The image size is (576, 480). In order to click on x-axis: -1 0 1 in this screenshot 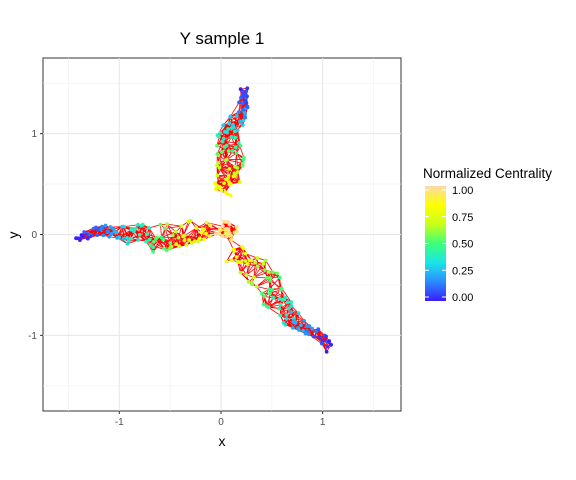, I will do `click(220, 419)`.